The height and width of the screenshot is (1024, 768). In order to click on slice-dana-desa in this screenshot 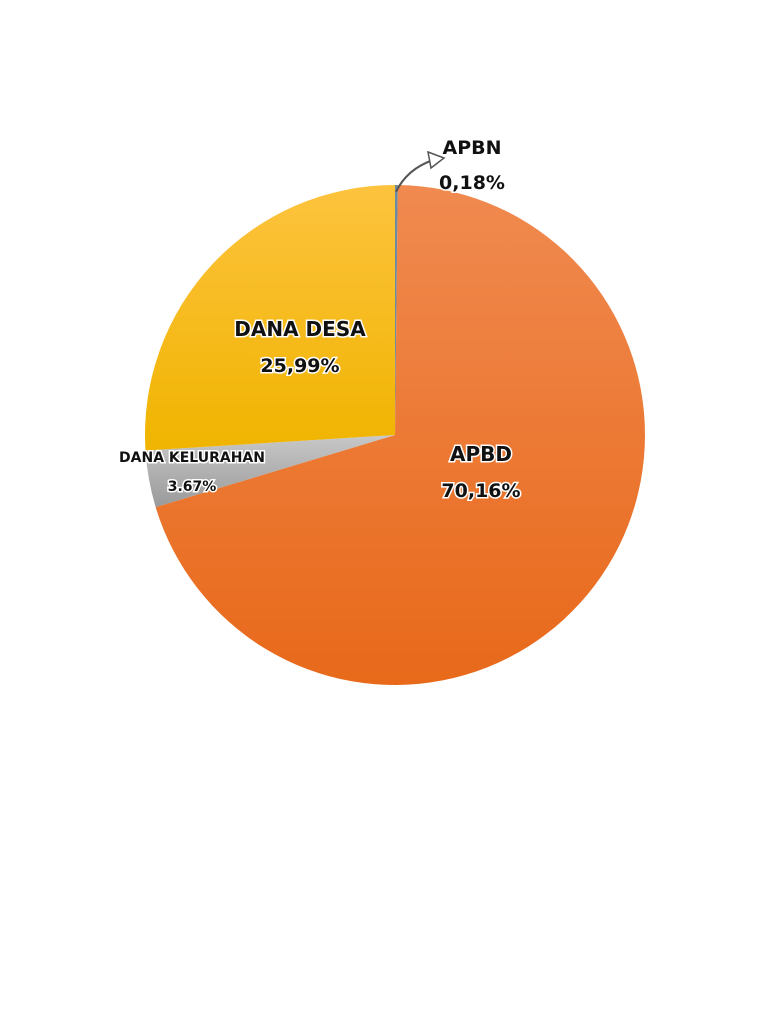, I will do `click(270, 318)`.